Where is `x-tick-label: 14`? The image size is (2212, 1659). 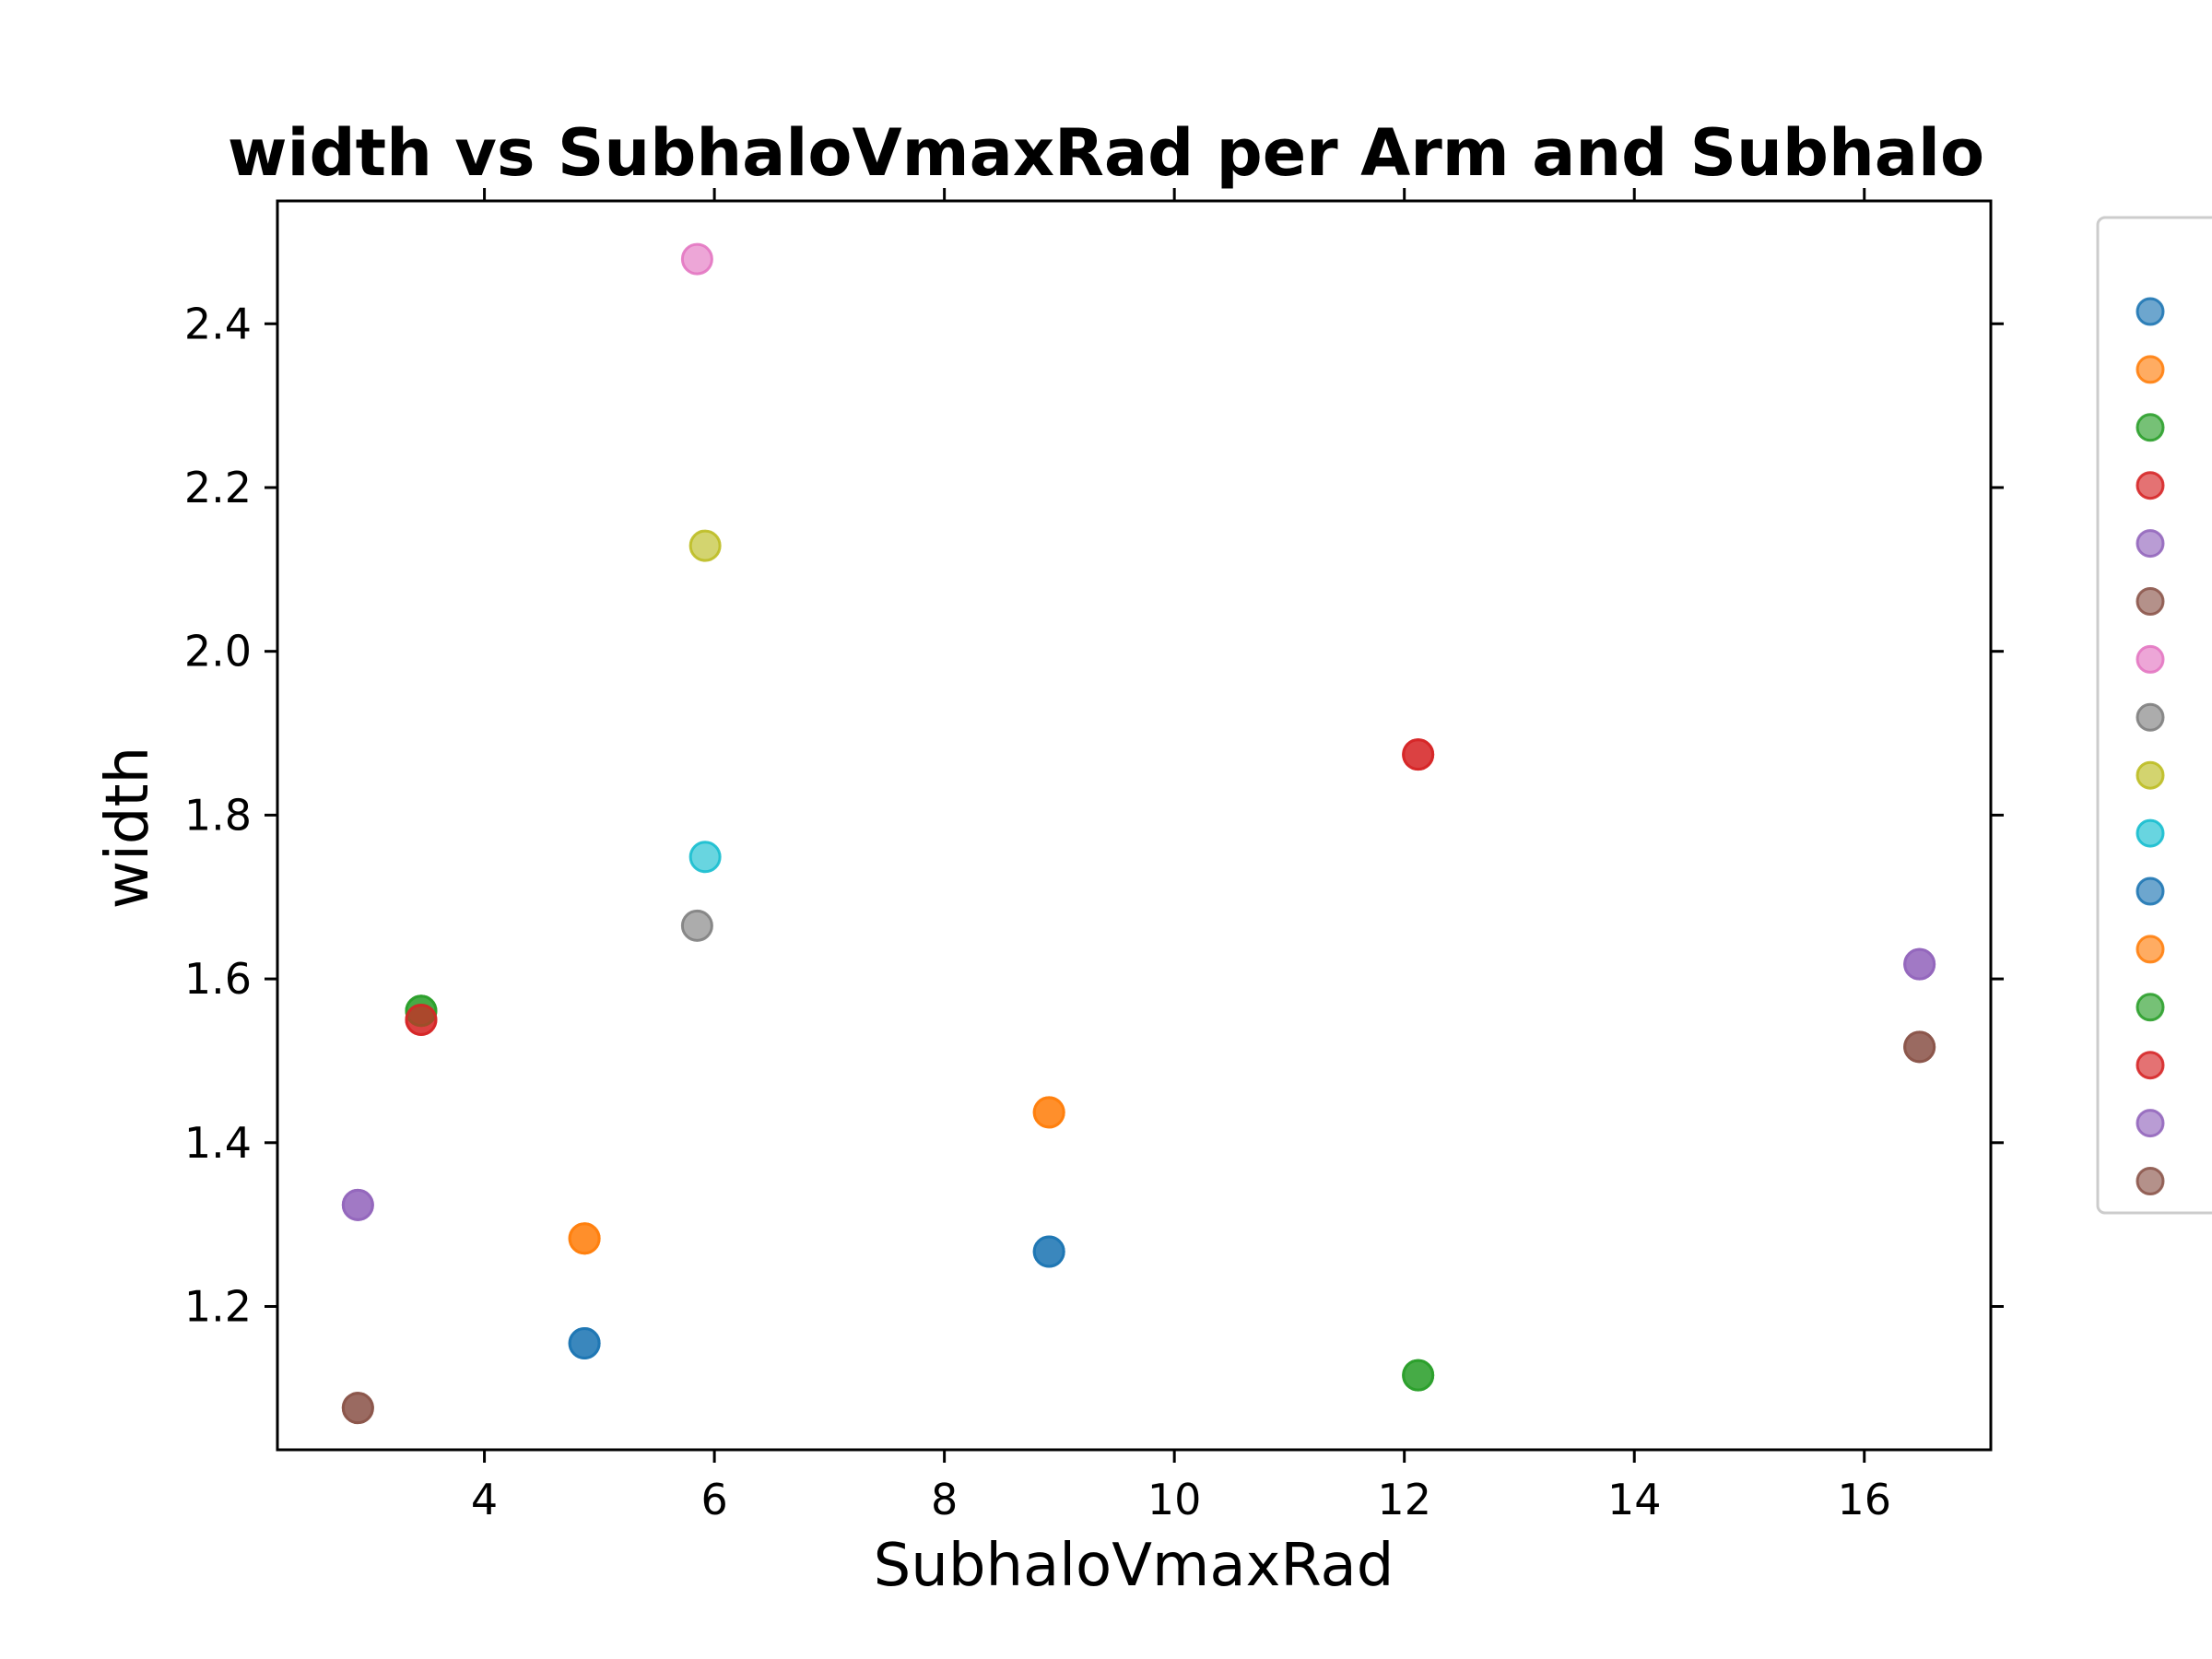 x-tick-label: 14 is located at coordinates (1634, 1499).